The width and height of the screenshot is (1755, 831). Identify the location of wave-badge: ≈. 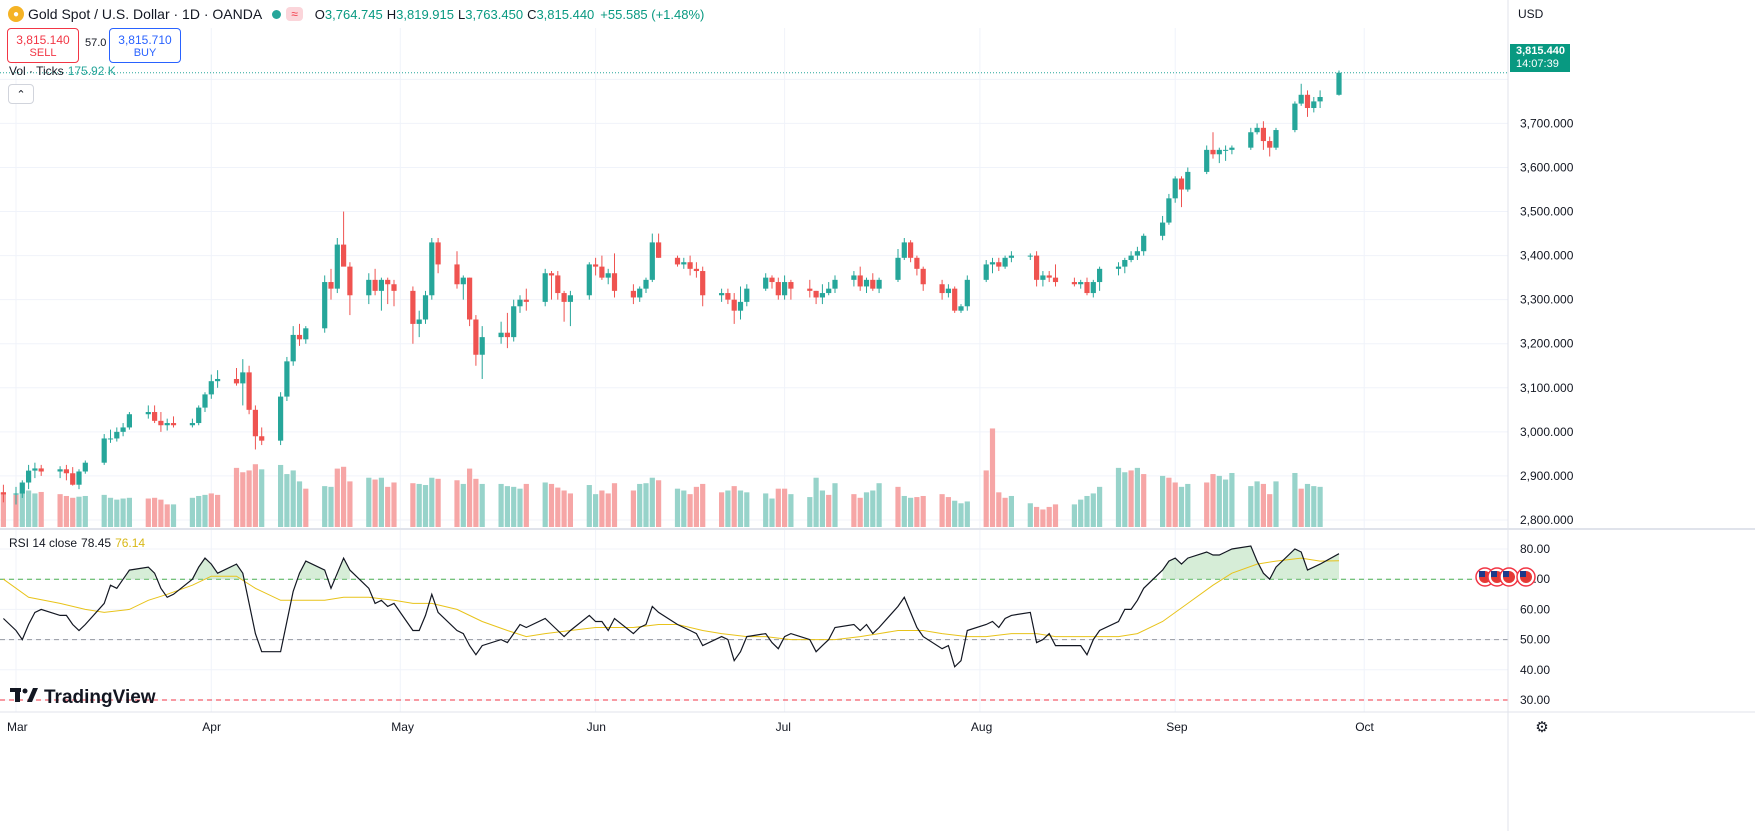
(294, 14).